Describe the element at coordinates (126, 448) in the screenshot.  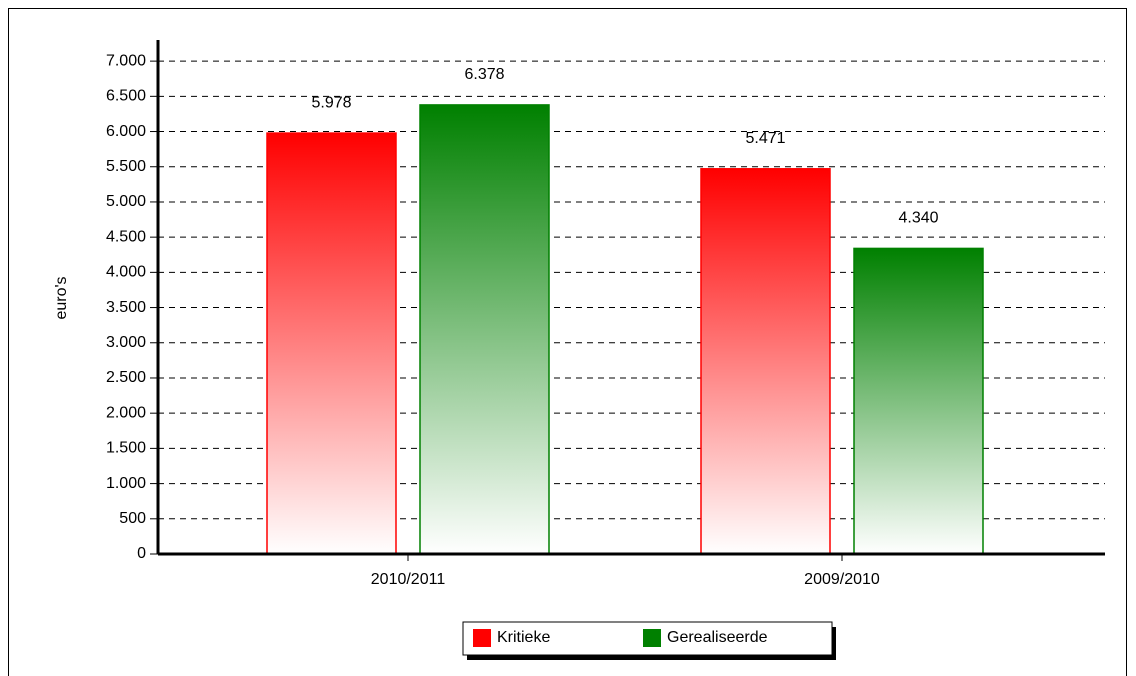
I see `y-tick-label: 1.500` at that location.